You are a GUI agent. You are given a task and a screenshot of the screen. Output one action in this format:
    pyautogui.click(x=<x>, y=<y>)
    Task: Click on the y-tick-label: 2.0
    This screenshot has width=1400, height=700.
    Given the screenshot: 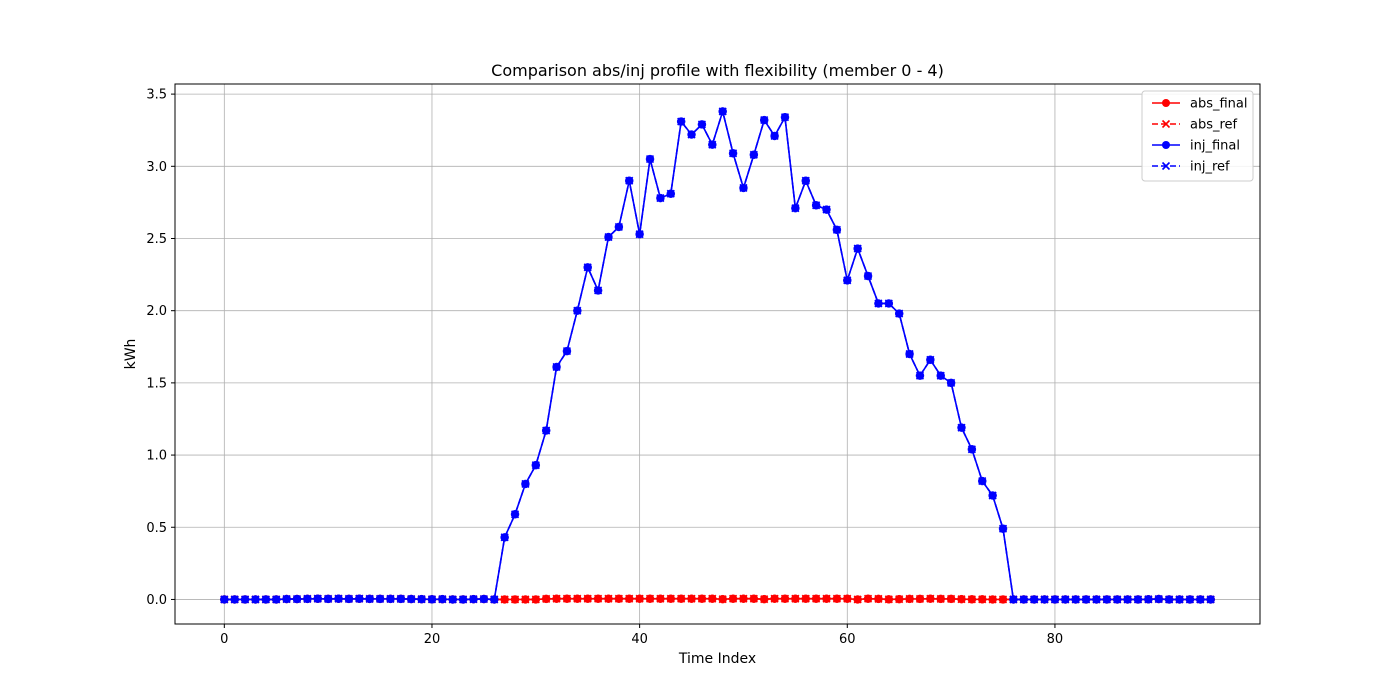 What is the action you would take?
    pyautogui.click(x=156, y=311)
    